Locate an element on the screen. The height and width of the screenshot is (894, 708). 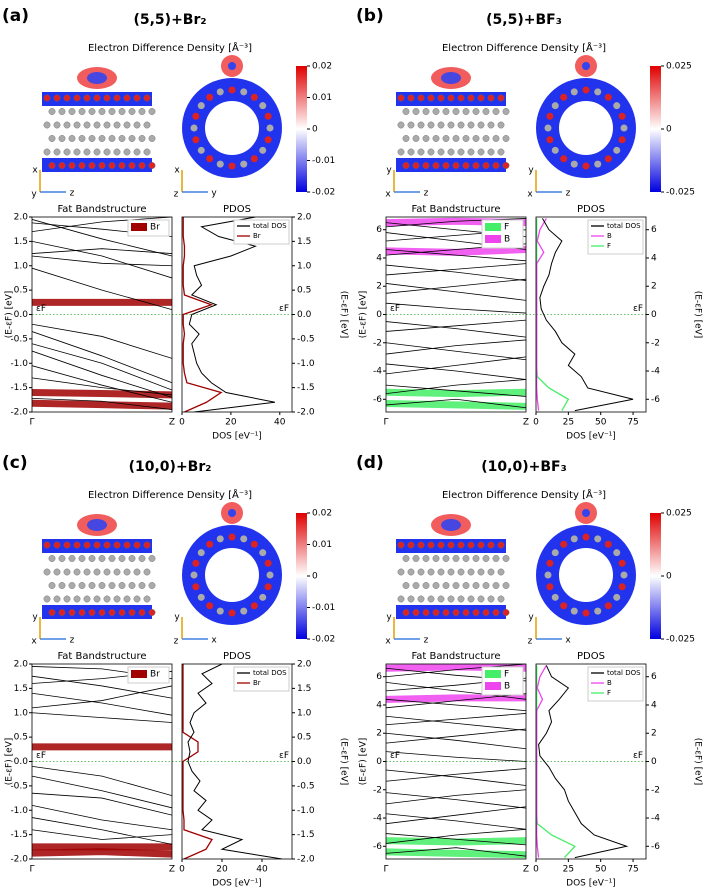
chart-title: PDOS is located at coordinates (237, 209).